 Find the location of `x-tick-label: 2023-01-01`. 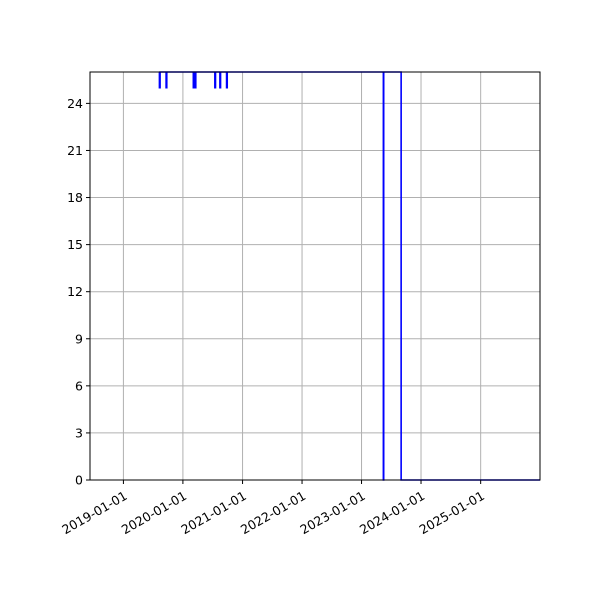

x-tick-label: 2023-01-01 is located at coordinates (332, 512).